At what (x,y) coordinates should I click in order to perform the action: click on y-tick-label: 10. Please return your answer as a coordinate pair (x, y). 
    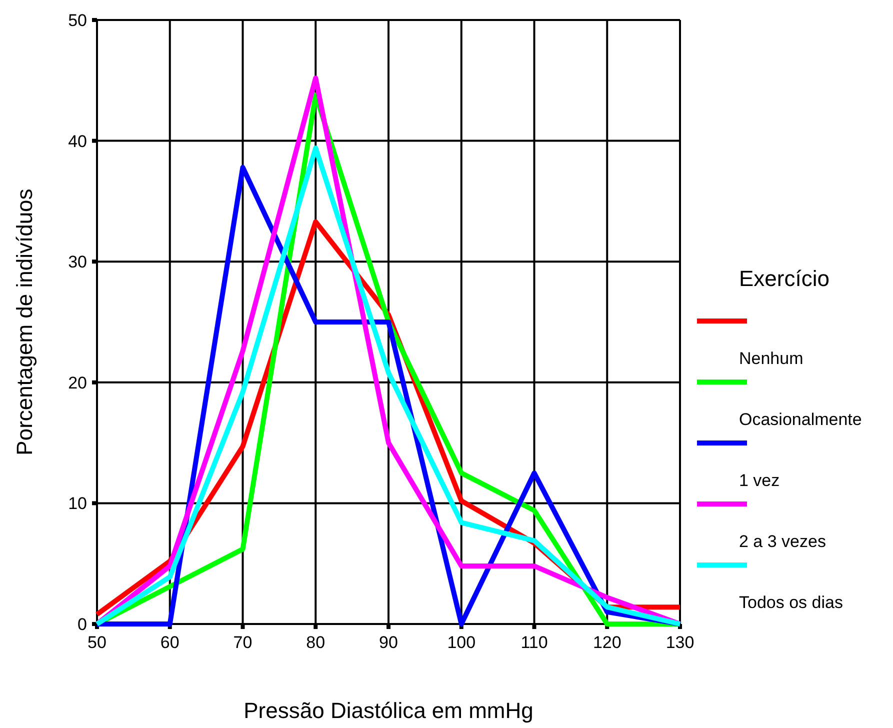
    Looking at the image, I should click on (77, 504).